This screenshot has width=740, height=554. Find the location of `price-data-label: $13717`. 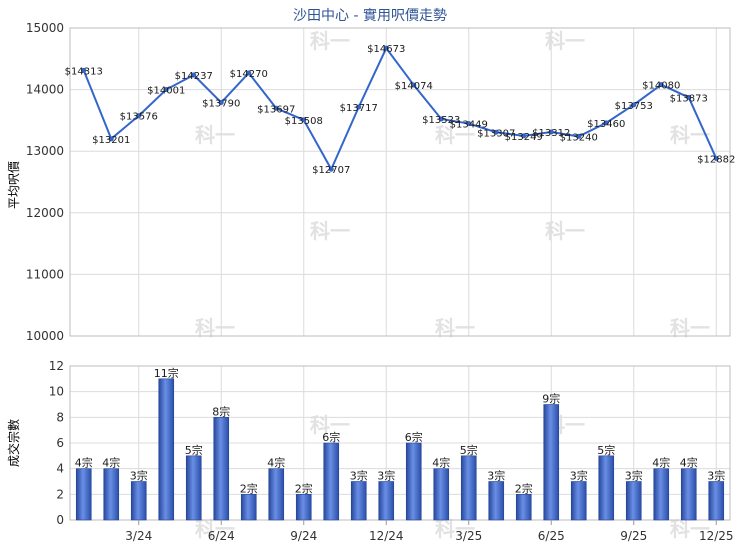

price-data-label: $13717 is located at coordinates (359, 108).